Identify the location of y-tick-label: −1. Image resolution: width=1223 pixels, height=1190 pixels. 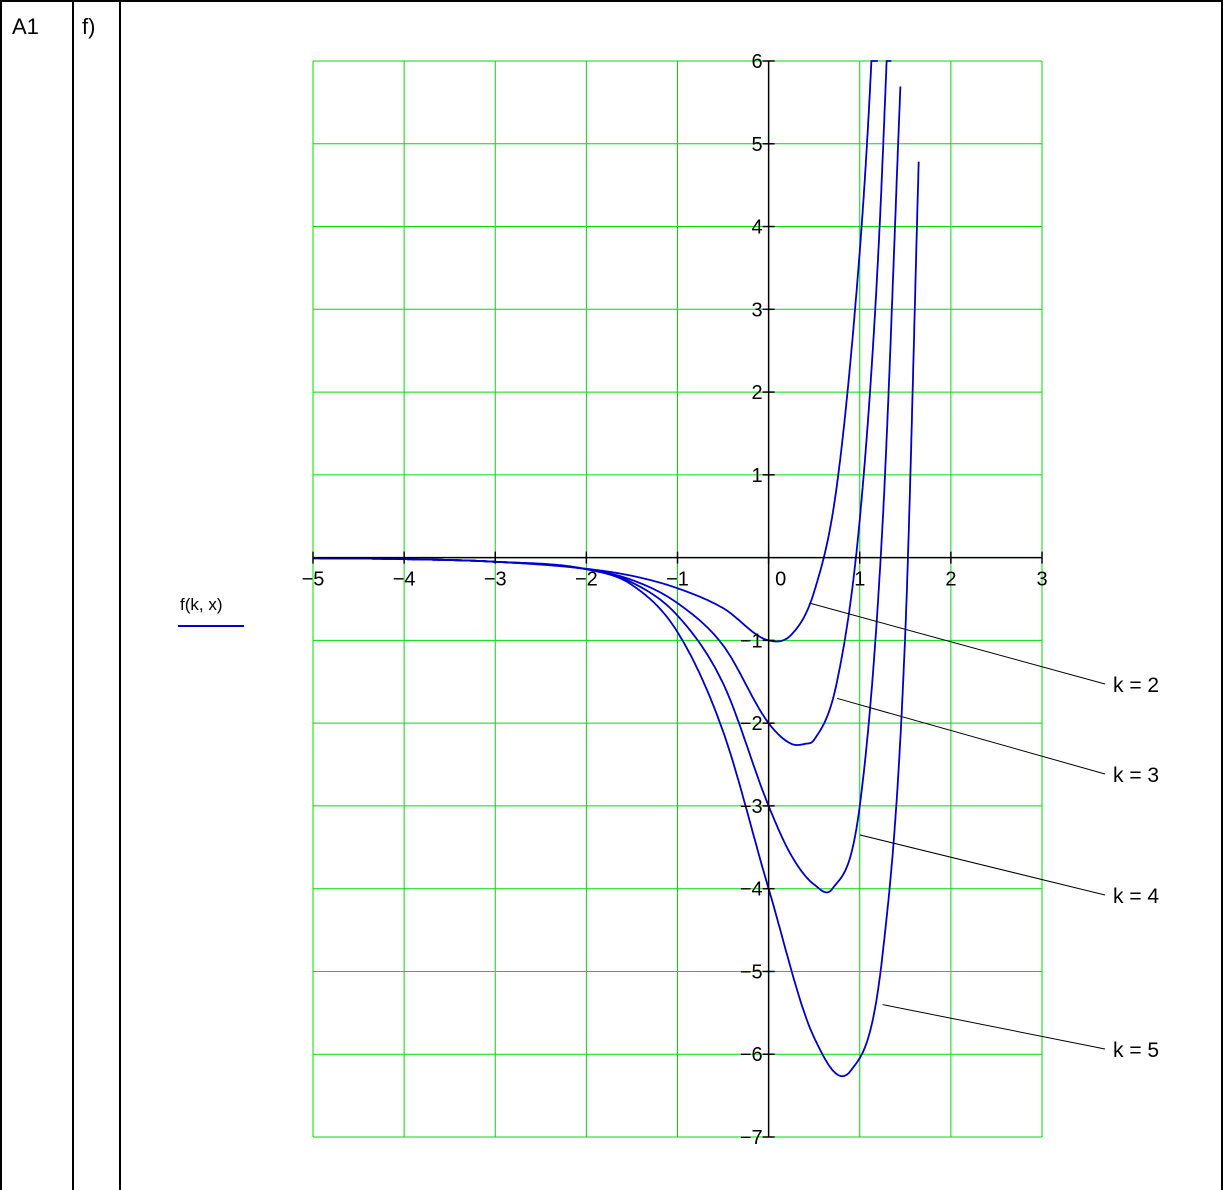
(751, 641).